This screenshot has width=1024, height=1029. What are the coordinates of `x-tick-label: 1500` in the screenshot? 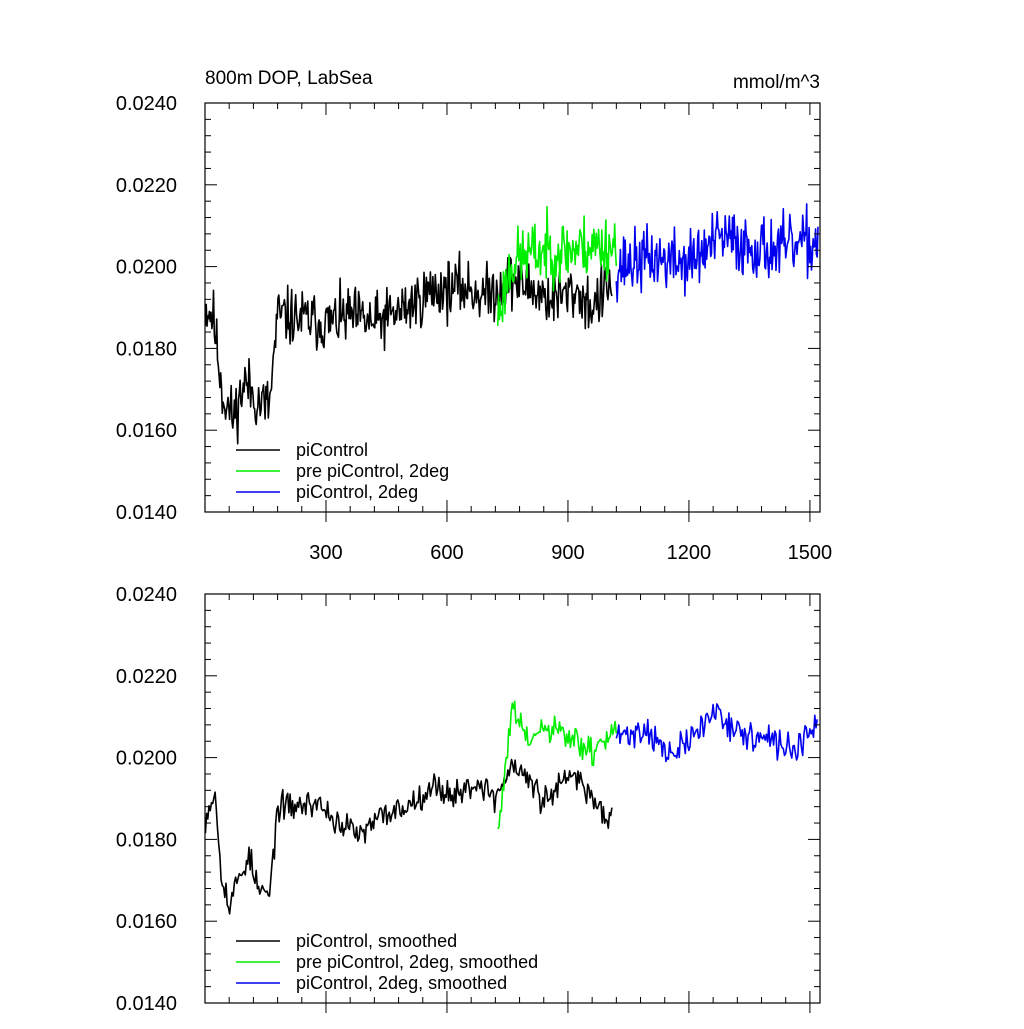 It's located at (810, 553).